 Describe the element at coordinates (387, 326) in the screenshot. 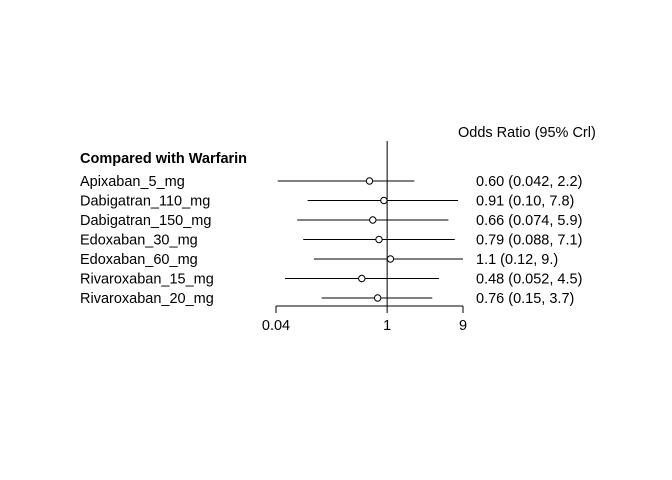

I see `x-tick-label: 1` at that location.